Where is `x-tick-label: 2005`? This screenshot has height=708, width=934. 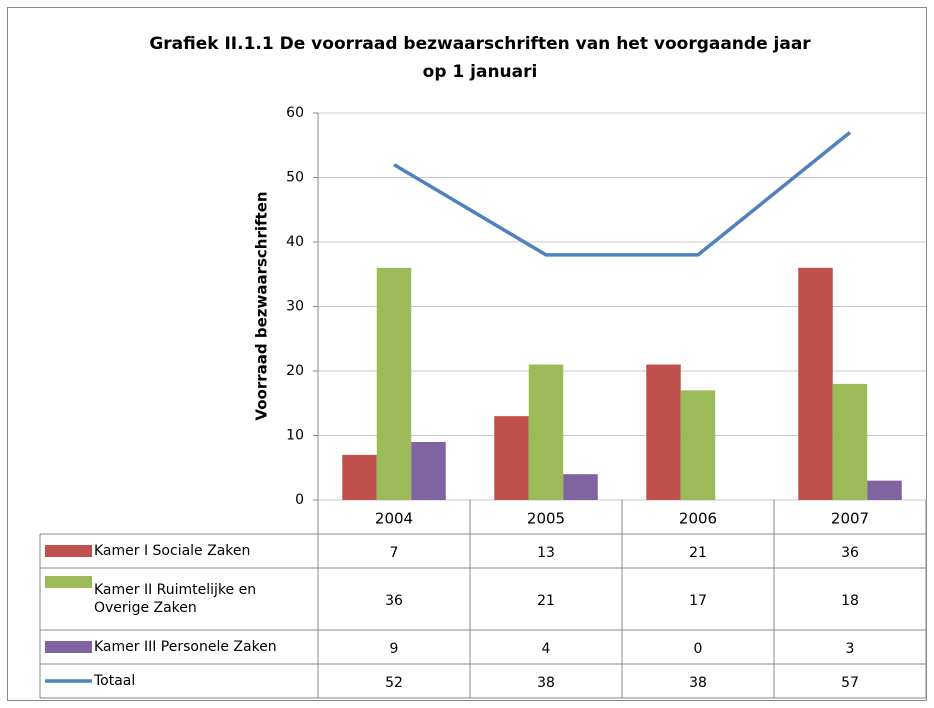 x-tick-label: 2005 is located at coordinates (546, 519).